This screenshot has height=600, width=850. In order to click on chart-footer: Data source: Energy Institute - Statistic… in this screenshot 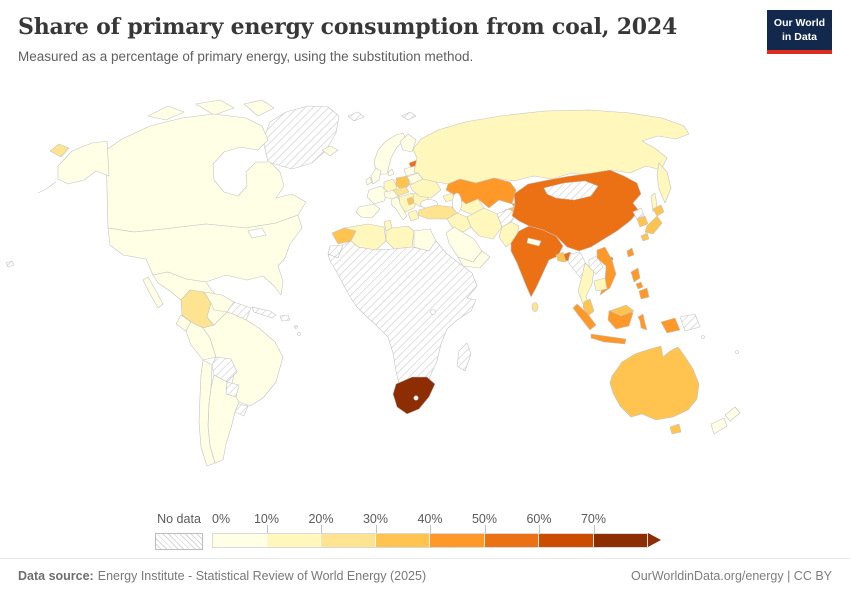, I will do `click(425, 570)`.